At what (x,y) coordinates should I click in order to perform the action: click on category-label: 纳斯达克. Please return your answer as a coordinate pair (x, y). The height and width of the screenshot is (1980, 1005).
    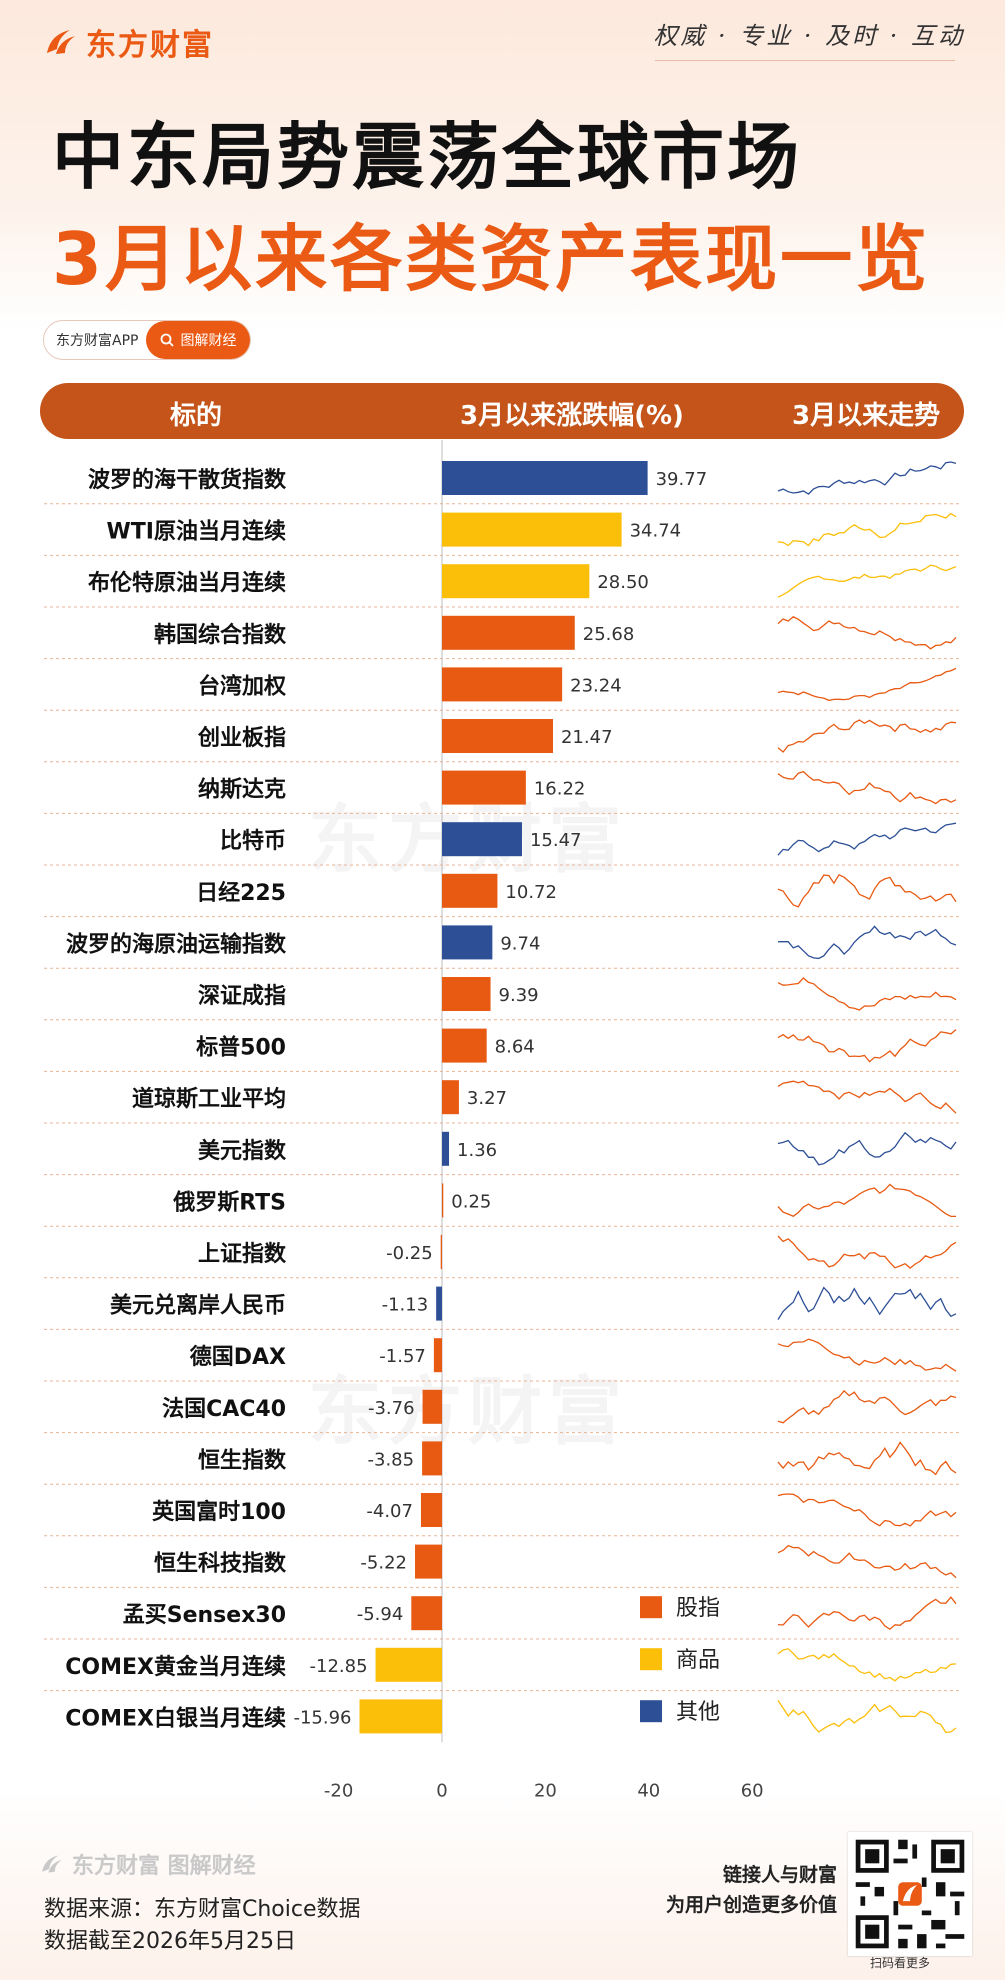
    Looking at the image, I should click on (242, 790).